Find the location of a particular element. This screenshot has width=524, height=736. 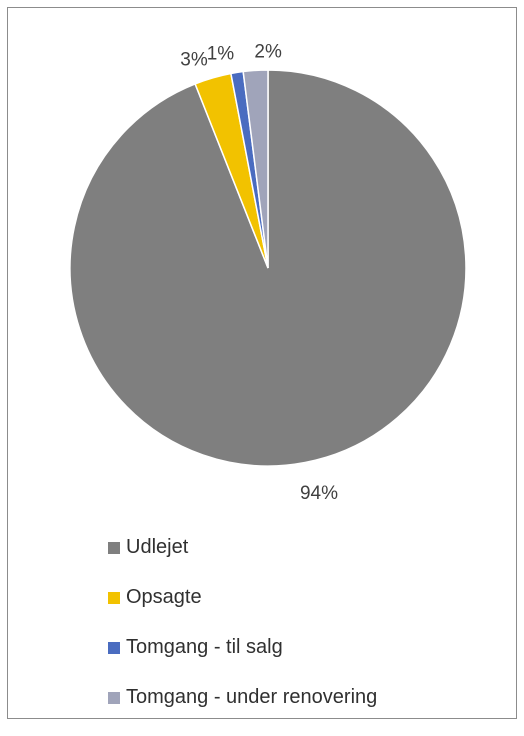

legend-swatch-udlejet is located at coordinates (114, 548).